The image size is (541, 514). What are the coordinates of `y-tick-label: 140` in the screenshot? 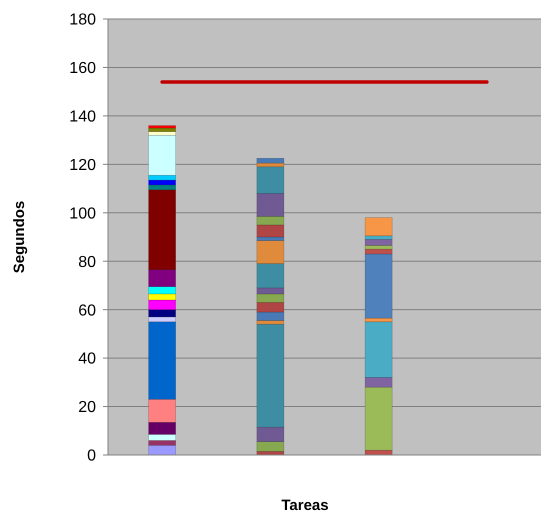 It's located at (82, 117).